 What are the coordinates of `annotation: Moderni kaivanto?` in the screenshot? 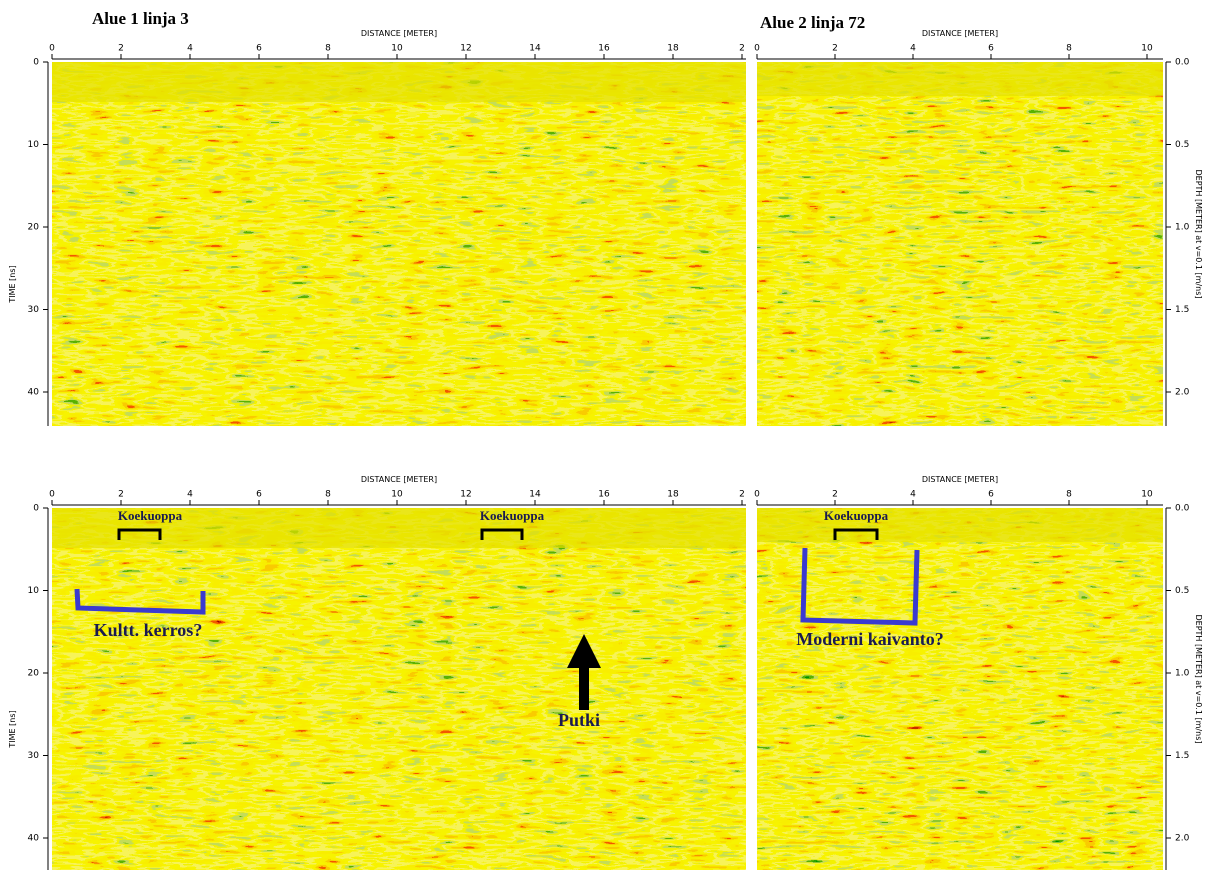 It's located at (870, 639).